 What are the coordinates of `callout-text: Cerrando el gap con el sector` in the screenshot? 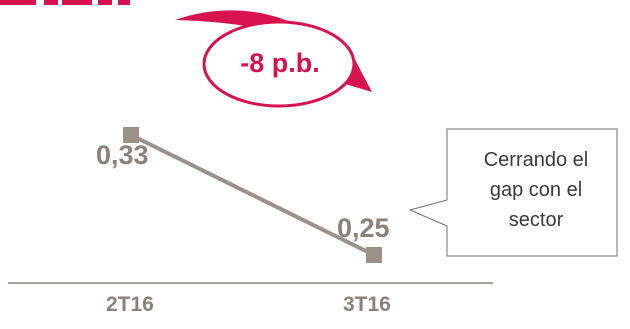 It's located at (536, 190).